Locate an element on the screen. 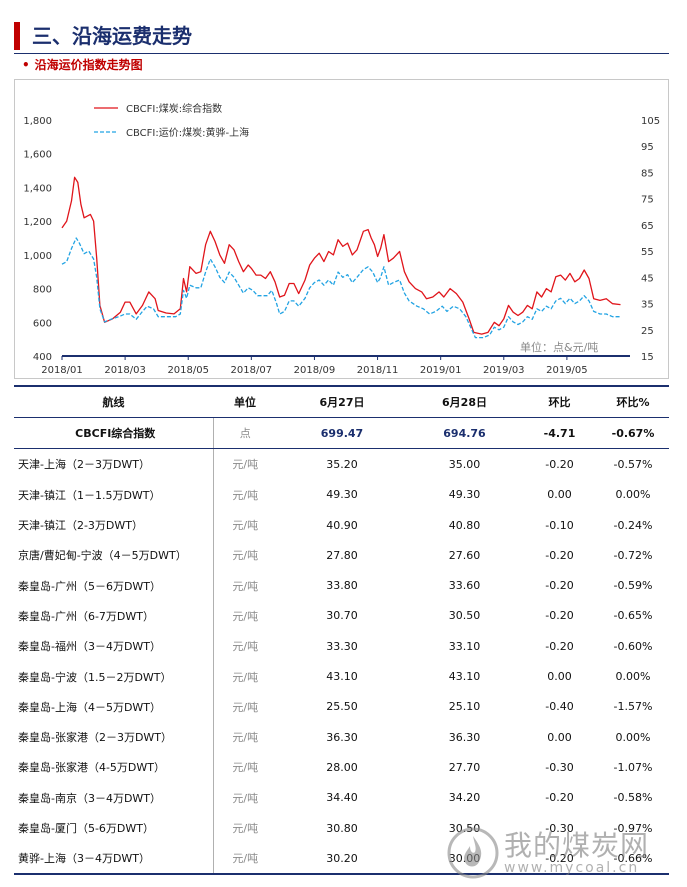  value-date-2-cell: 33.60 is located at coordinates (464, 586).